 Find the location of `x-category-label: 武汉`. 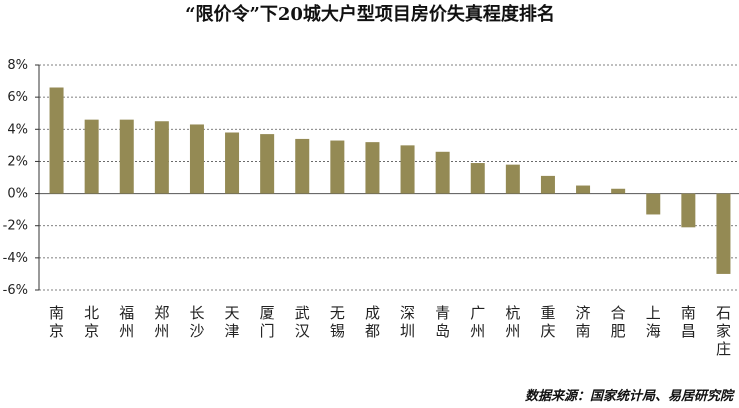

x-category-label: 武汉 is located at coordinates (302, 322).